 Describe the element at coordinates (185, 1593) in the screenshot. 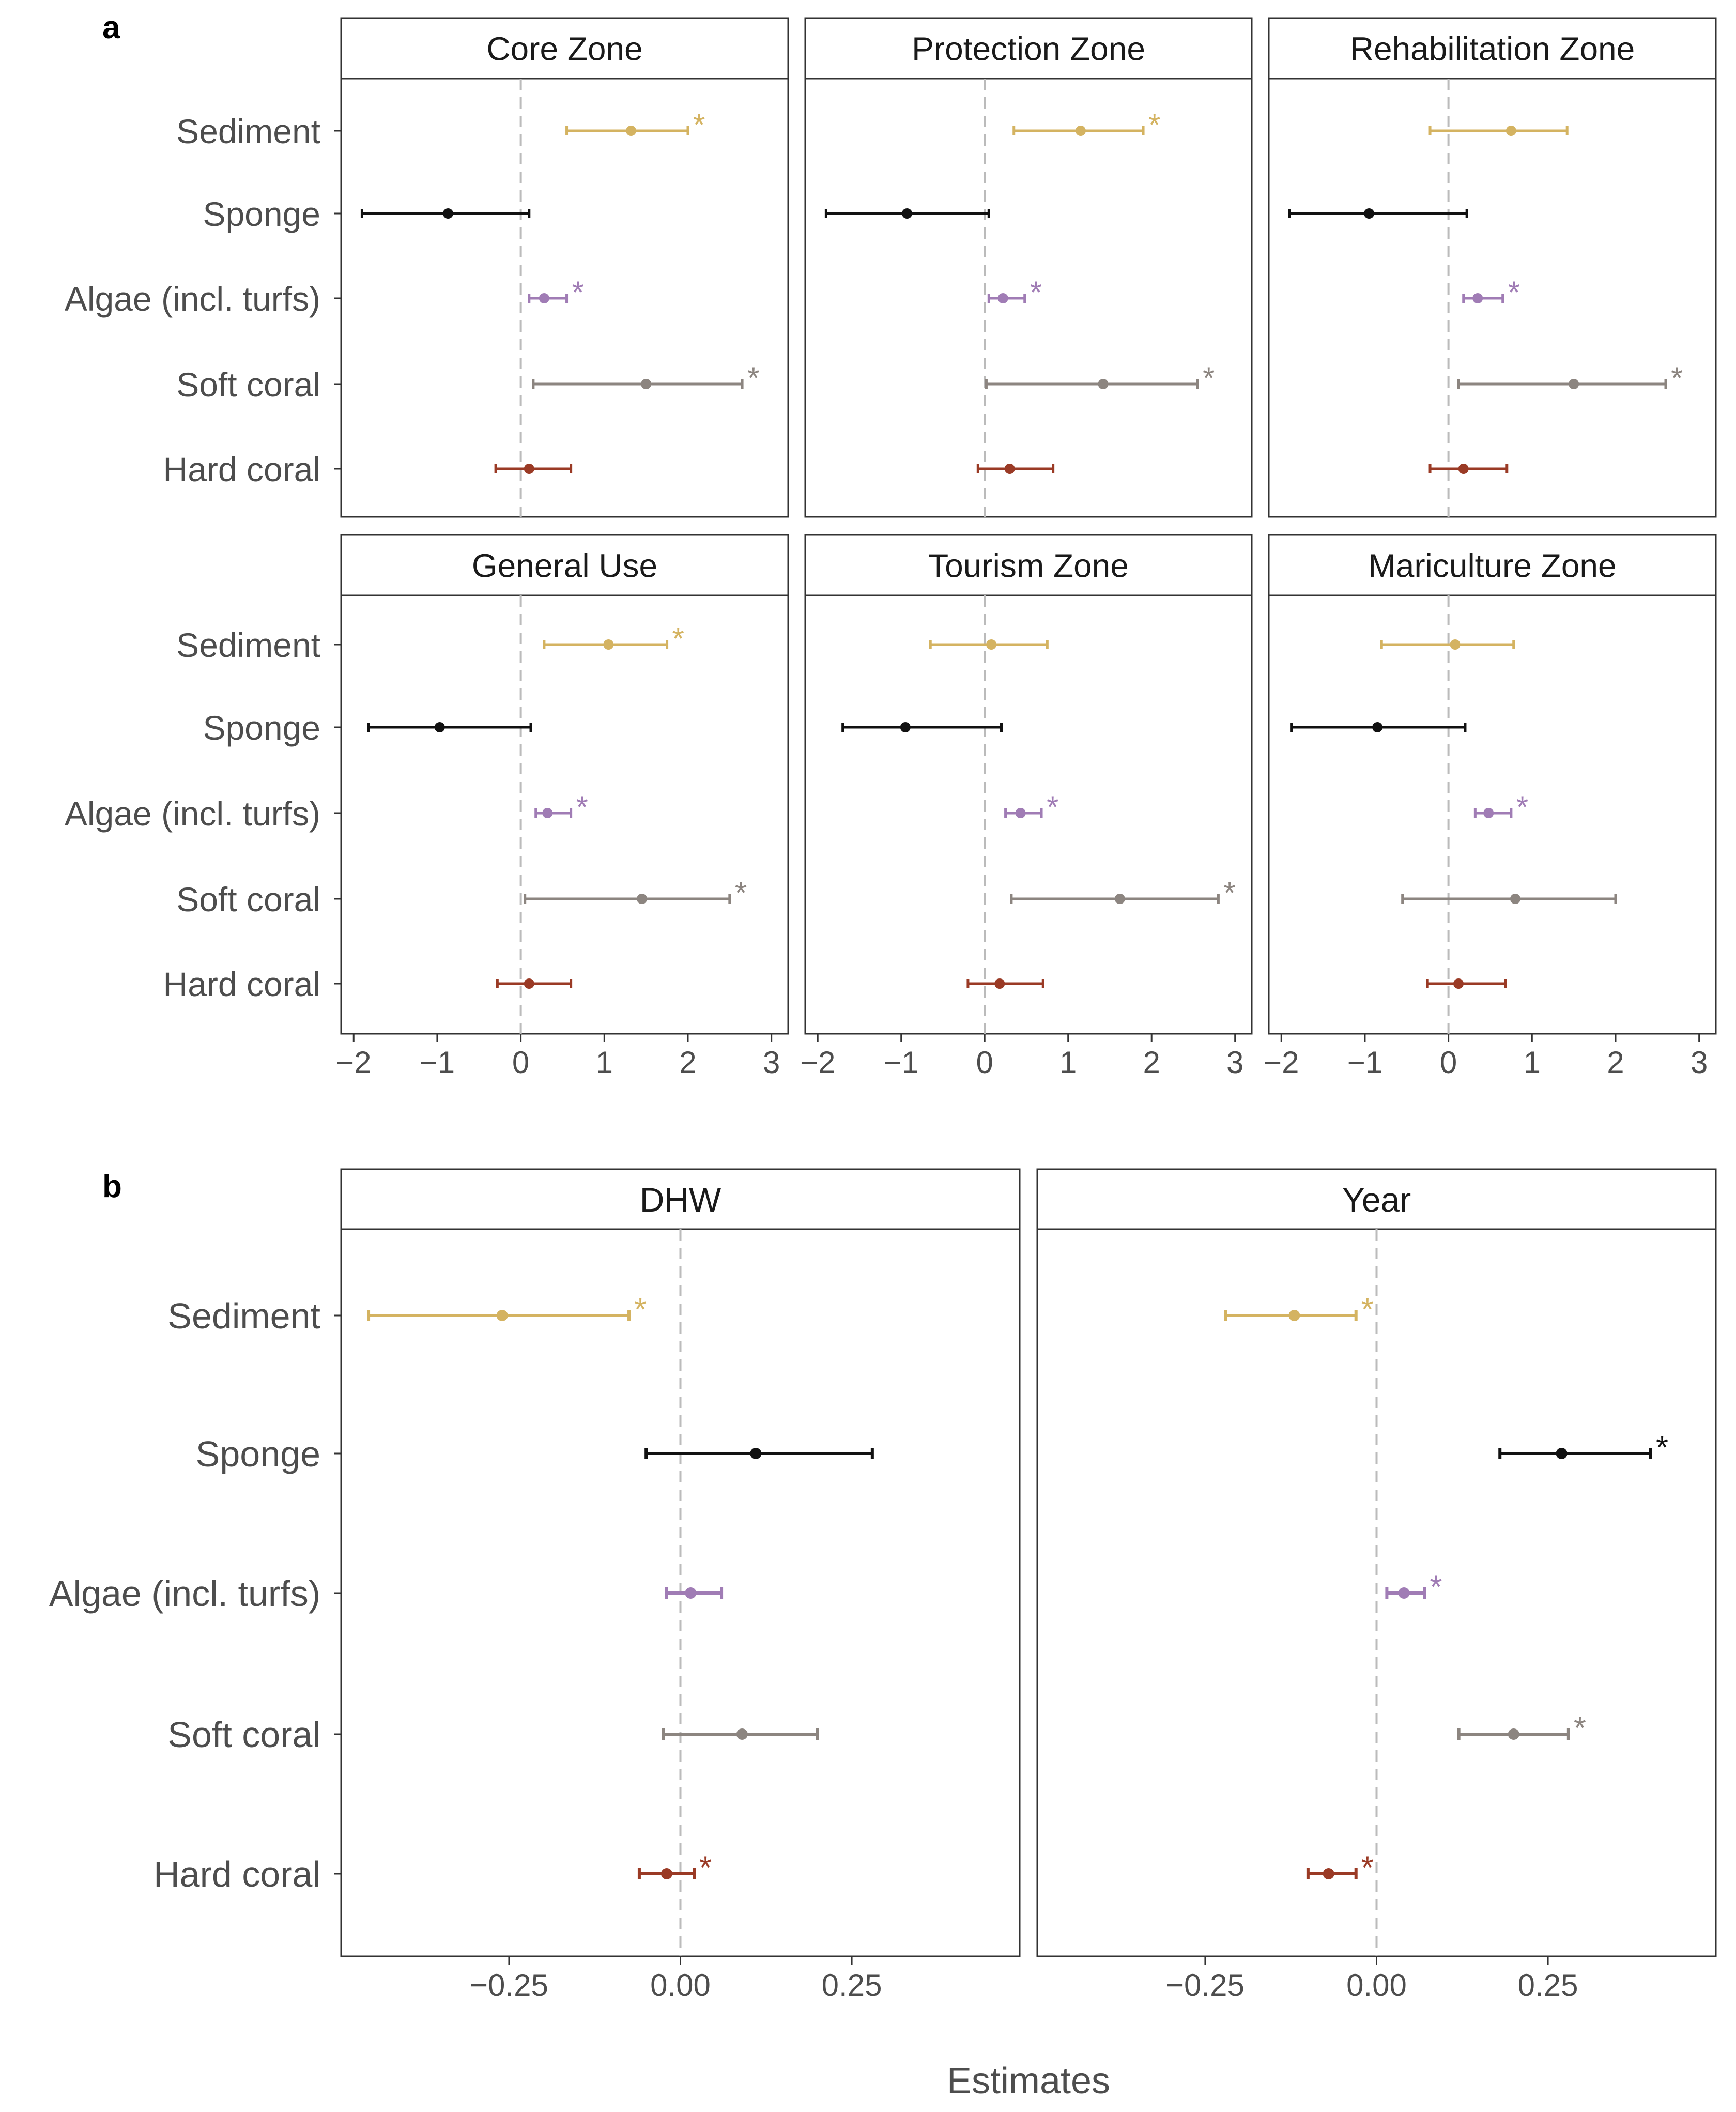

I see `y-tick-label-algae-incl-turfs: Algae (incl. turfs)` at that location.